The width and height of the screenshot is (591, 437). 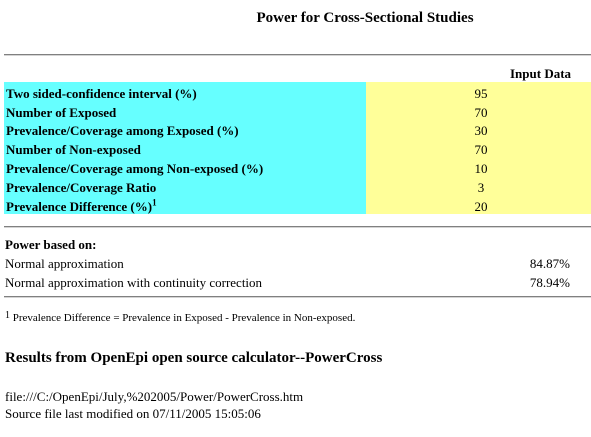 I want to click on table-row: Number of Exposed 70, so click(x=297, y=110).